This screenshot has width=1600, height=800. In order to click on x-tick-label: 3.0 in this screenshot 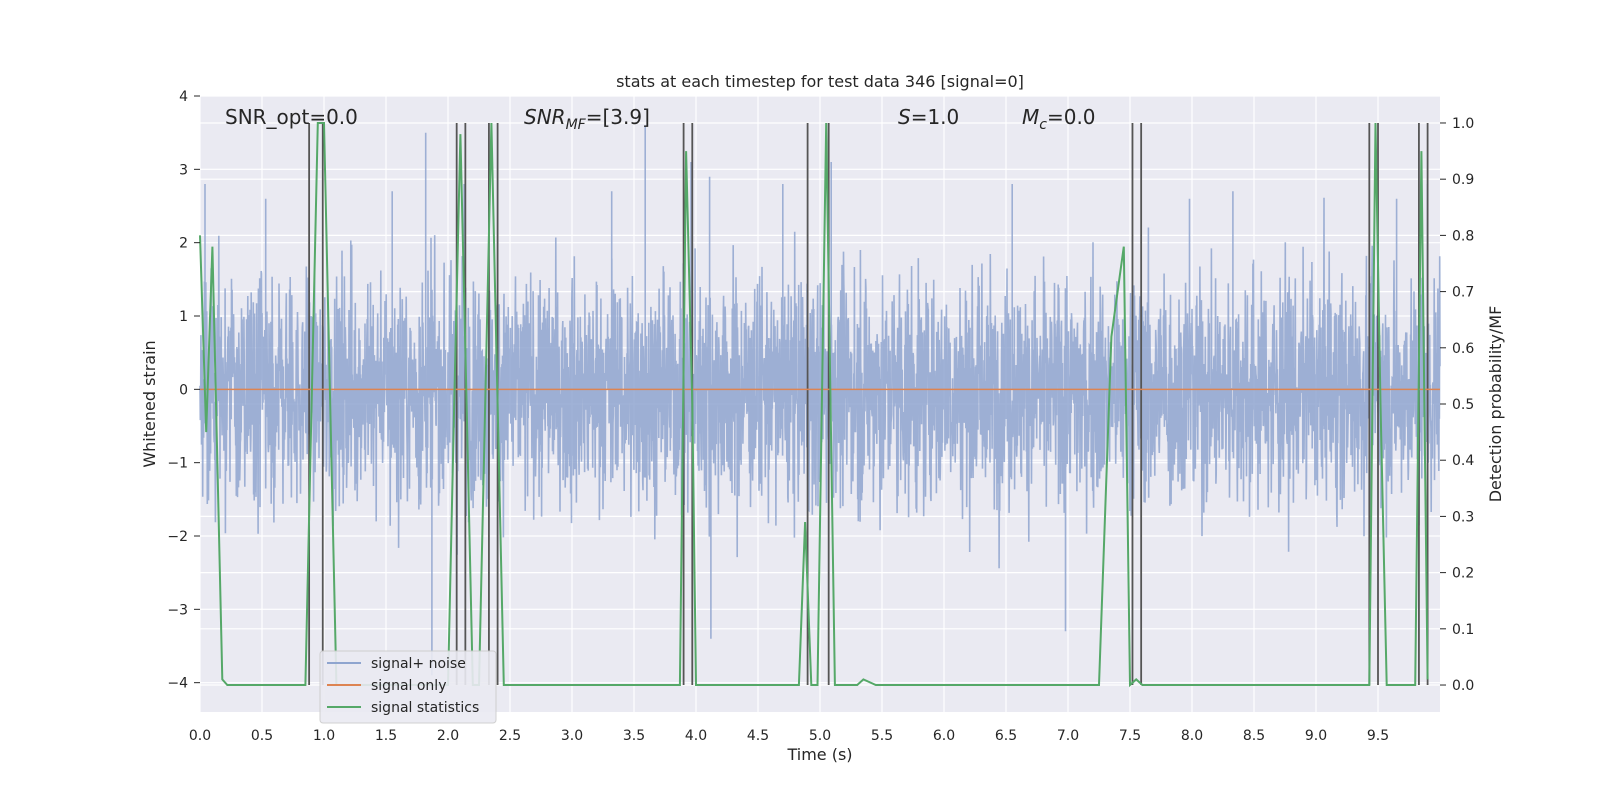, I will do `click(572, 736)`.